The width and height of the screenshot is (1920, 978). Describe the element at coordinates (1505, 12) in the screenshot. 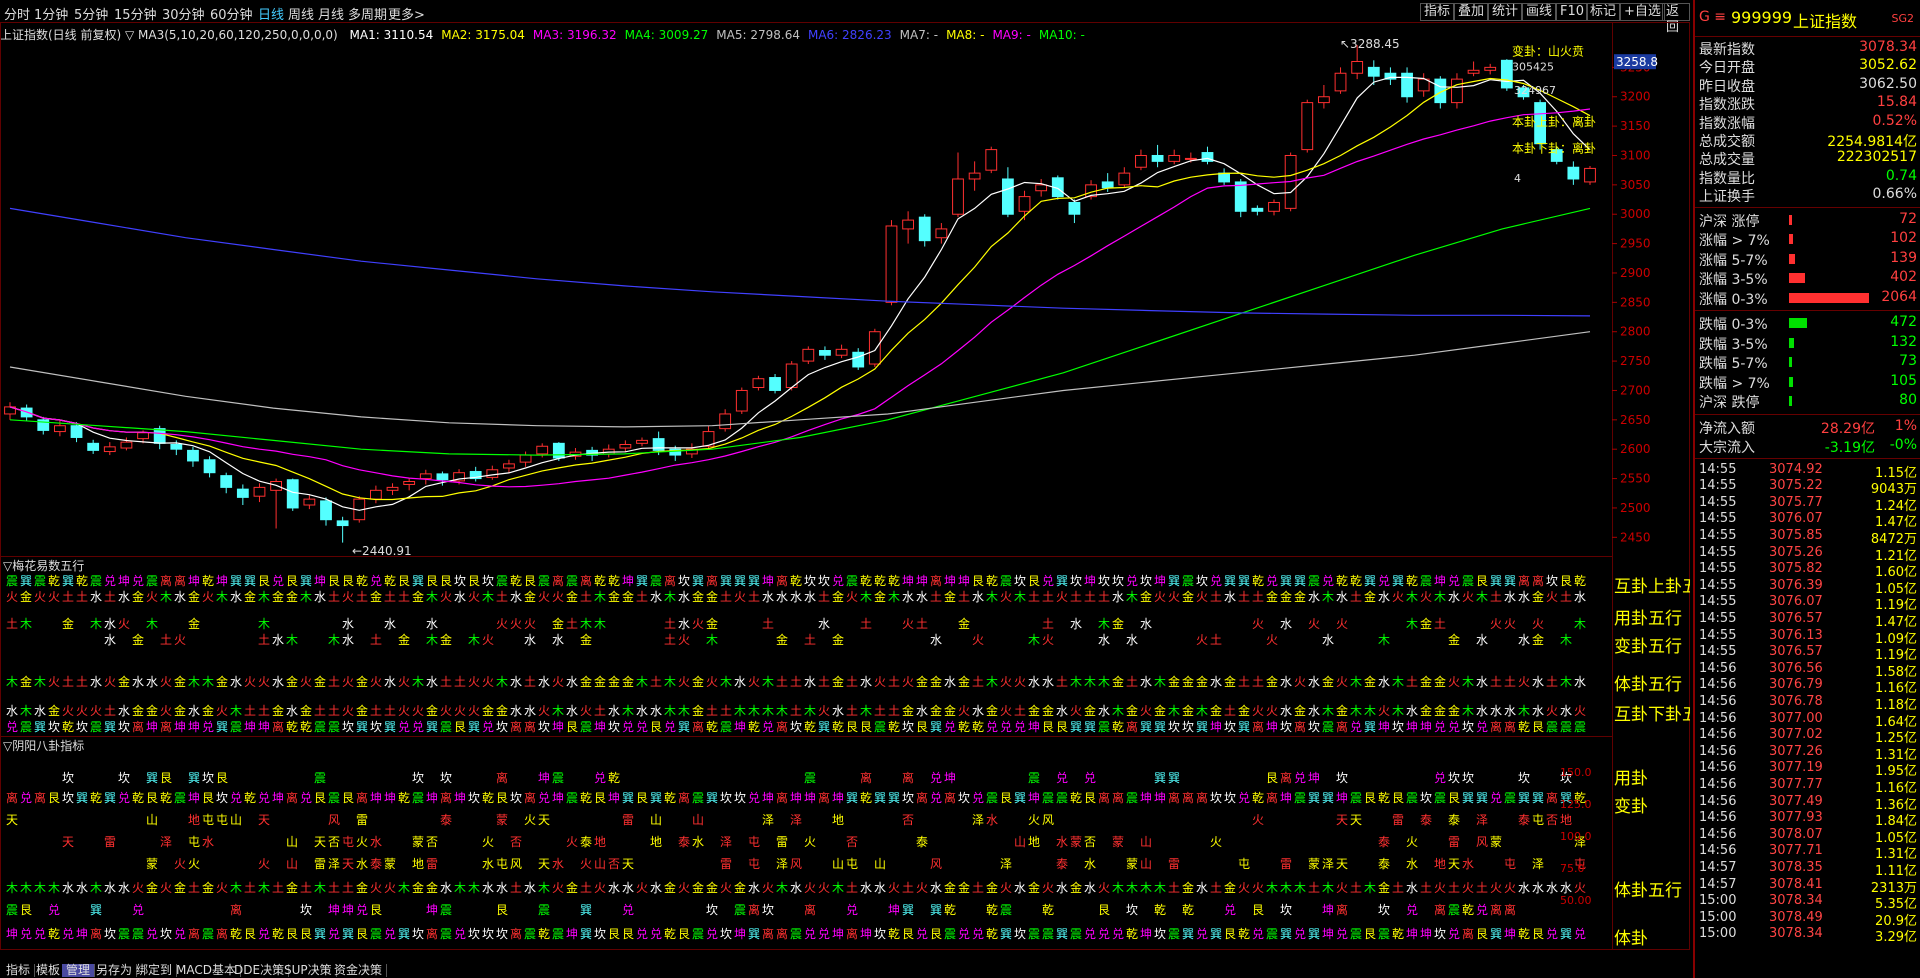

I see `toolbar-button-2: 统计` at that location.